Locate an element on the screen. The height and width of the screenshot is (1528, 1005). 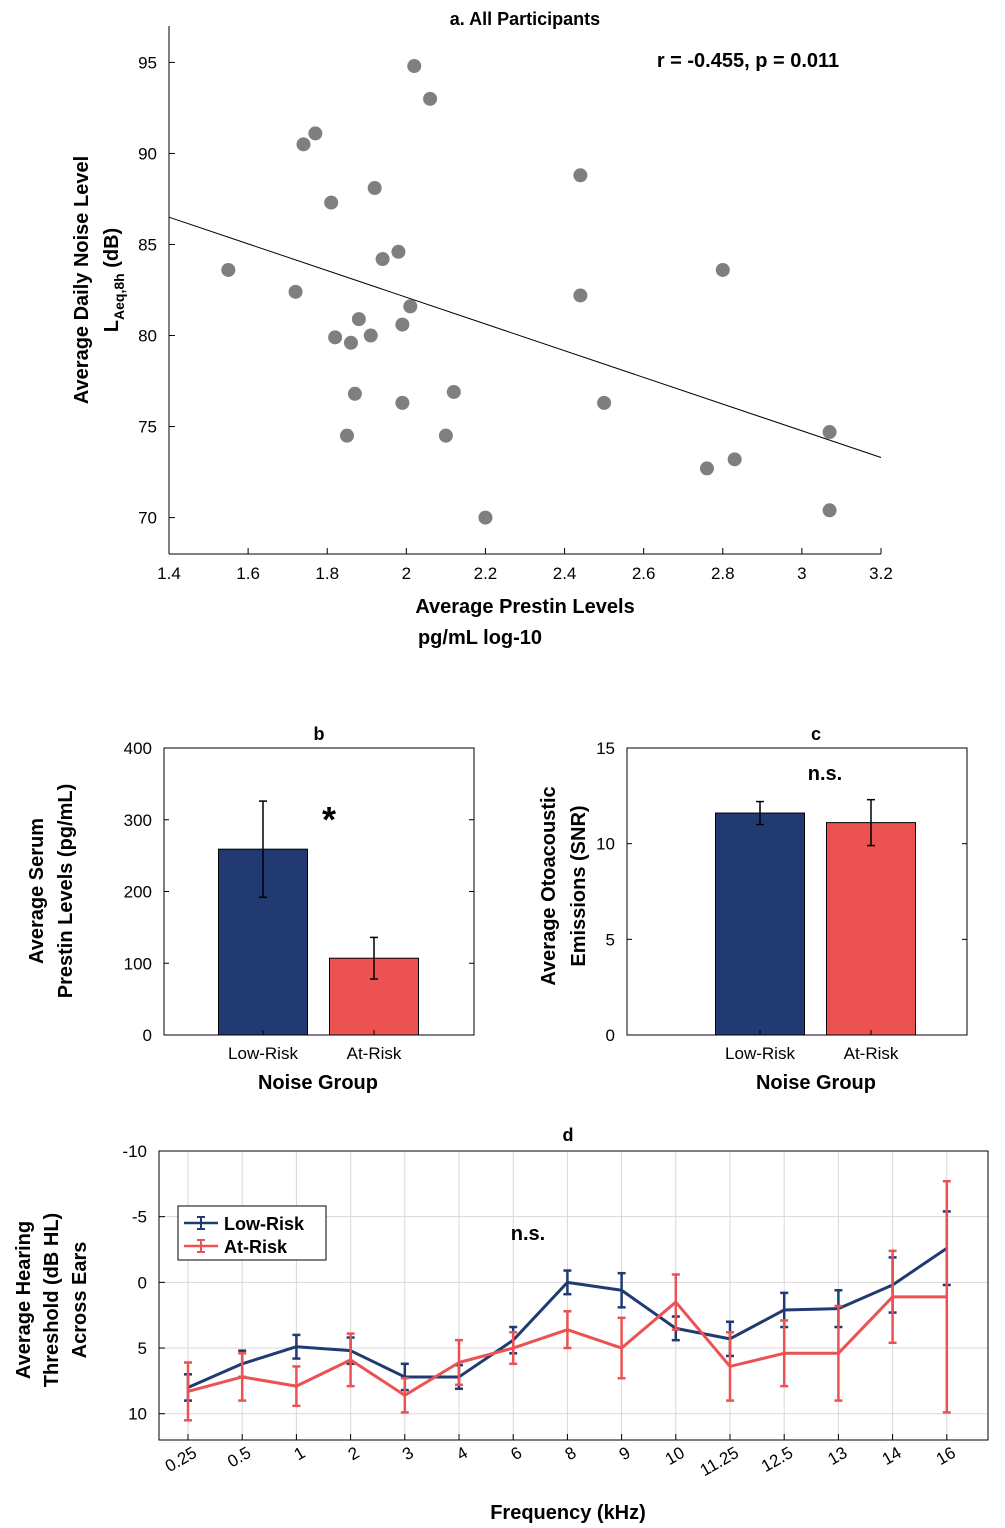
panel-a-x-tick-label: 2 is located at coordinates (406, 573).